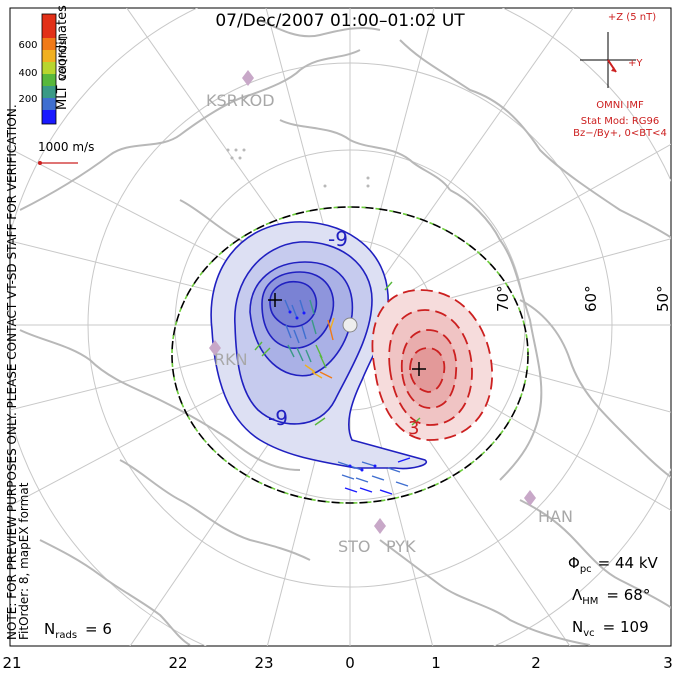 This screenshot has height=674, width=680. I want to click on mlt-axis: 21 22 23 0 1 2 3, so click(337, 663).